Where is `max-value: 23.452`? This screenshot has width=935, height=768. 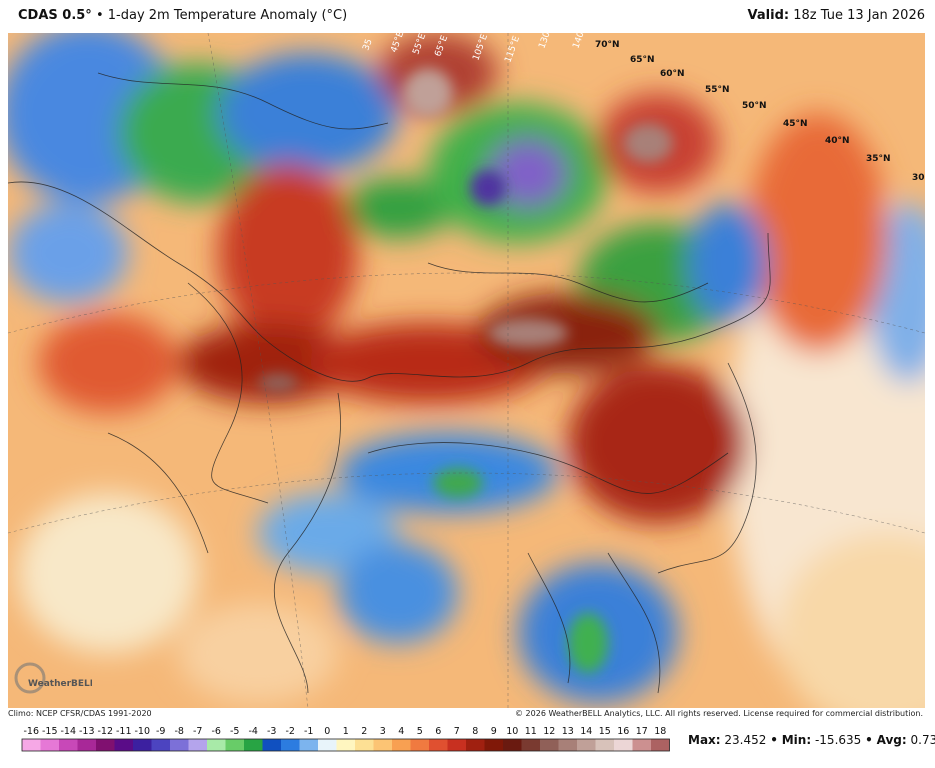
max-value: 23.452 is located at coordinates (745, 740).